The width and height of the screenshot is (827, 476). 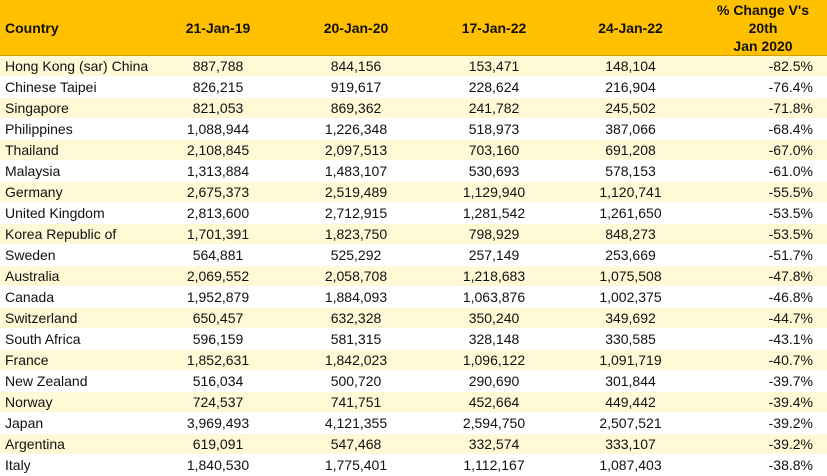 What do you see at coordinates (763, 276) in the screenshot?
I see `cell-percent-change: -47.8%` at bounding box center [763, 276].